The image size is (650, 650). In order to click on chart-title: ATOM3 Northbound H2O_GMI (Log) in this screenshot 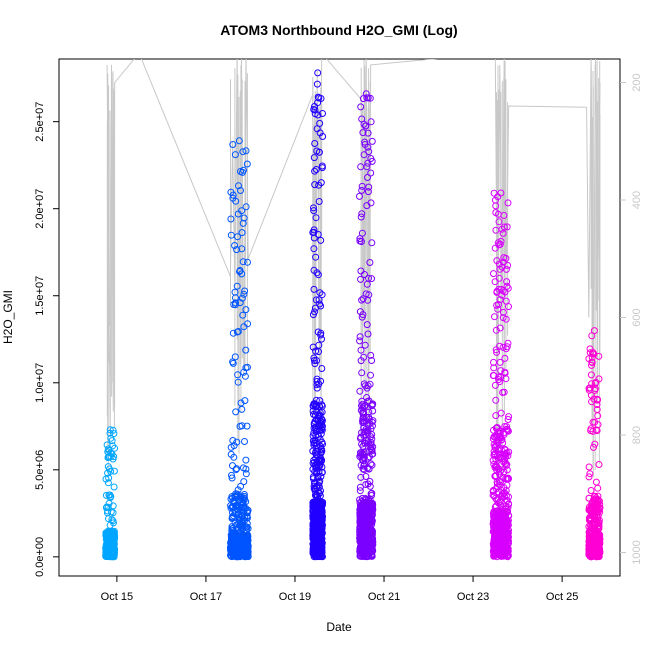, I will do `click(338, 30)`.